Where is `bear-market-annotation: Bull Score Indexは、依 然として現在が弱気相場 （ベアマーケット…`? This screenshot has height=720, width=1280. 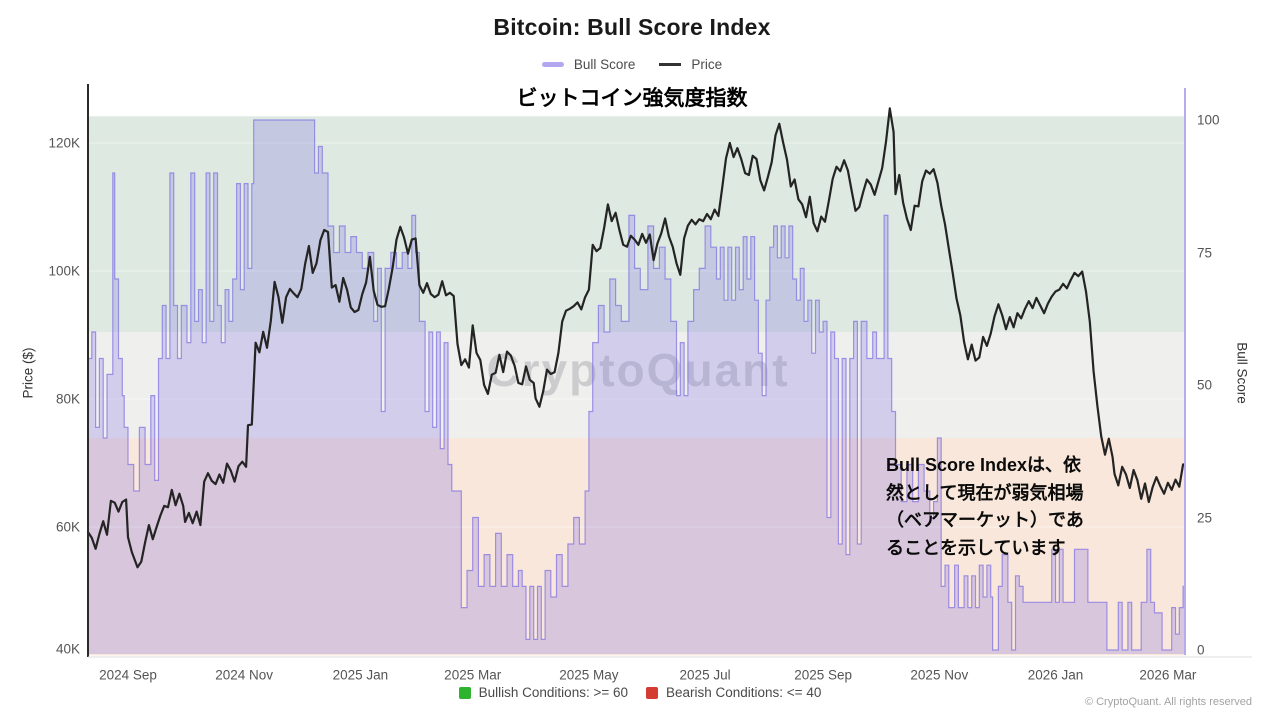 bear-market-annotation: Bull Score Indexは、依 然として現在が弱気相場 （ベアマーケット… is located at coordinates (985, 506).